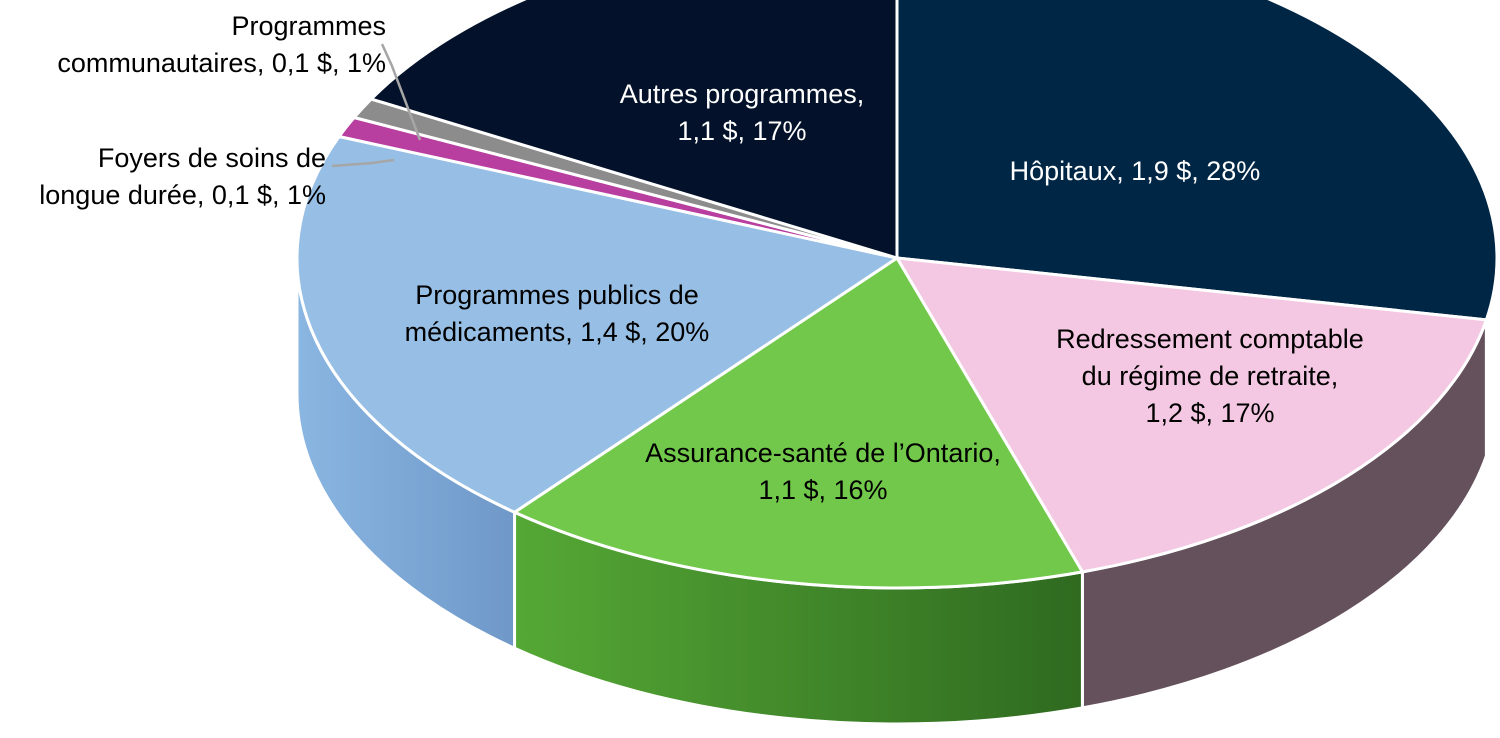 The height and width of the screenshot is (738, 1500). What do you see at coordinates (308, 26) in the screenshot?
I see `slice-label-programmes-communautaires-line-1: Programmes` at bounding box center [308, 26].